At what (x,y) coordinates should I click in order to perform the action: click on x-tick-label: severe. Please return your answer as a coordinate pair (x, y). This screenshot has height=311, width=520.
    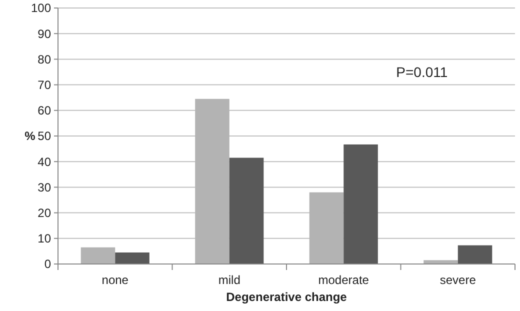
    Looking at the image, I should click on (458, 280).